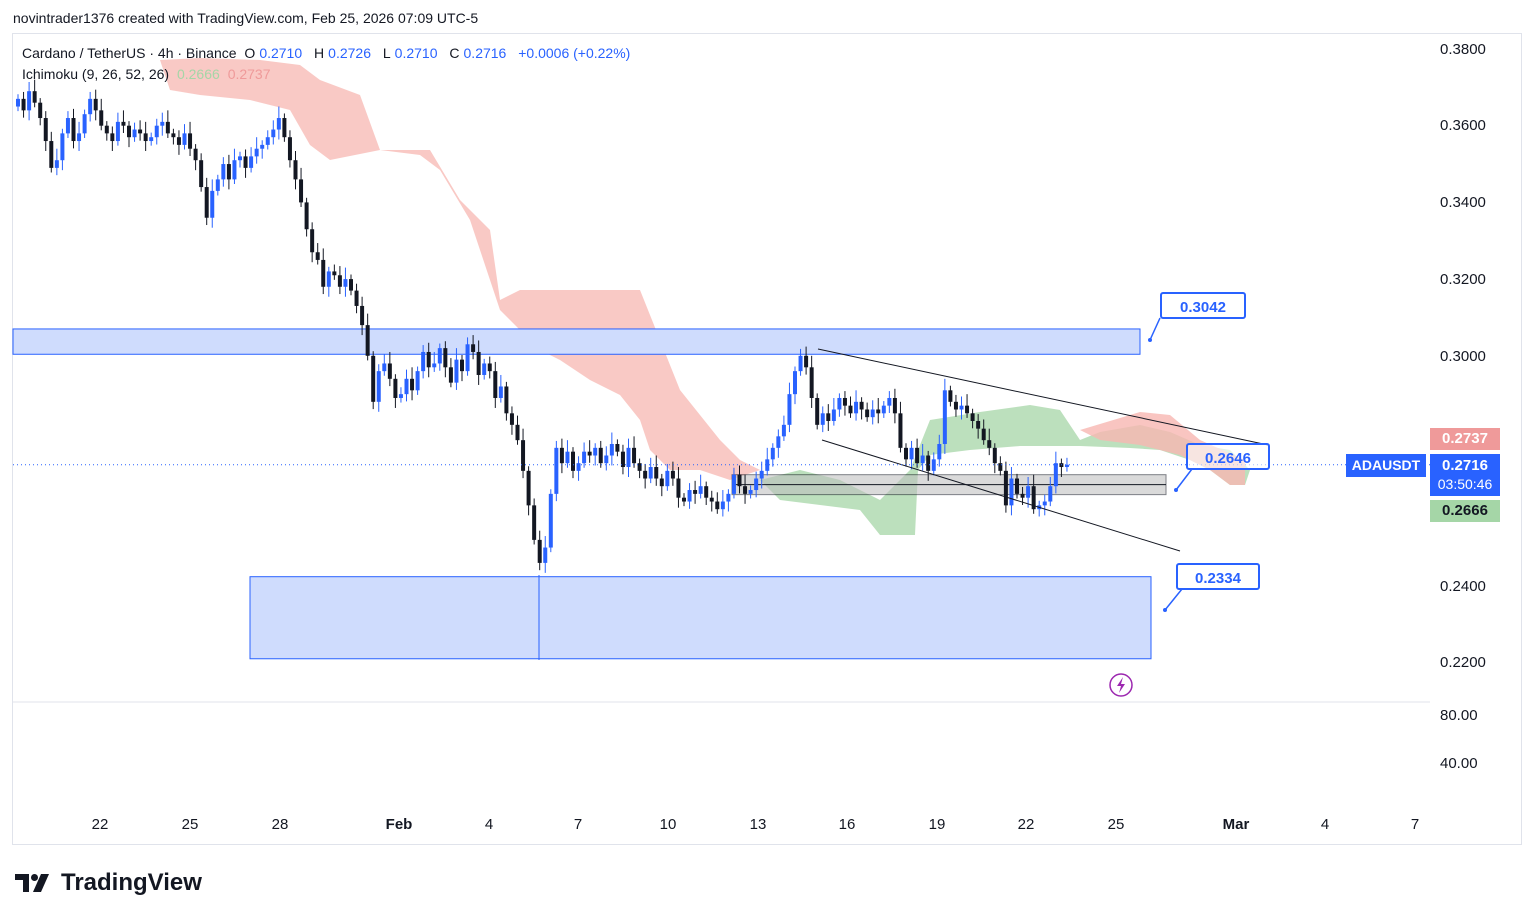 The height and width of the screenshot is (920, 1534). I want to click on callout-lower-level: 0.2334, so click(1218, 576).